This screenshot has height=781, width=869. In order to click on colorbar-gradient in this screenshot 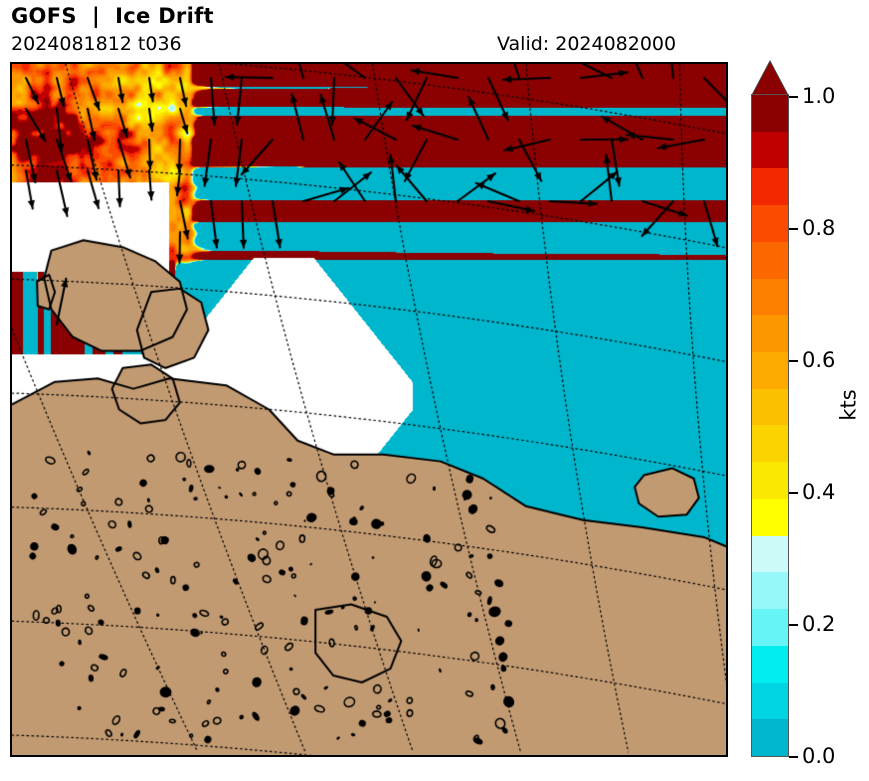, I will do `click(770, 425)`.